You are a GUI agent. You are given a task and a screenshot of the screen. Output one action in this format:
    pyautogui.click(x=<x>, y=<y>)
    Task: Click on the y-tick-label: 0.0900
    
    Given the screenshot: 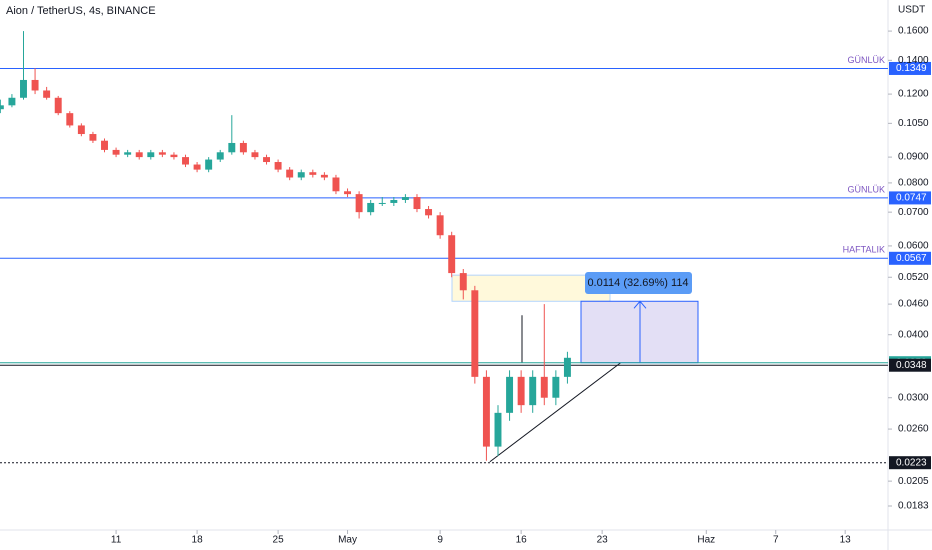 What is the action you would take?
    pyautogui.click(x=913, y=157)
    